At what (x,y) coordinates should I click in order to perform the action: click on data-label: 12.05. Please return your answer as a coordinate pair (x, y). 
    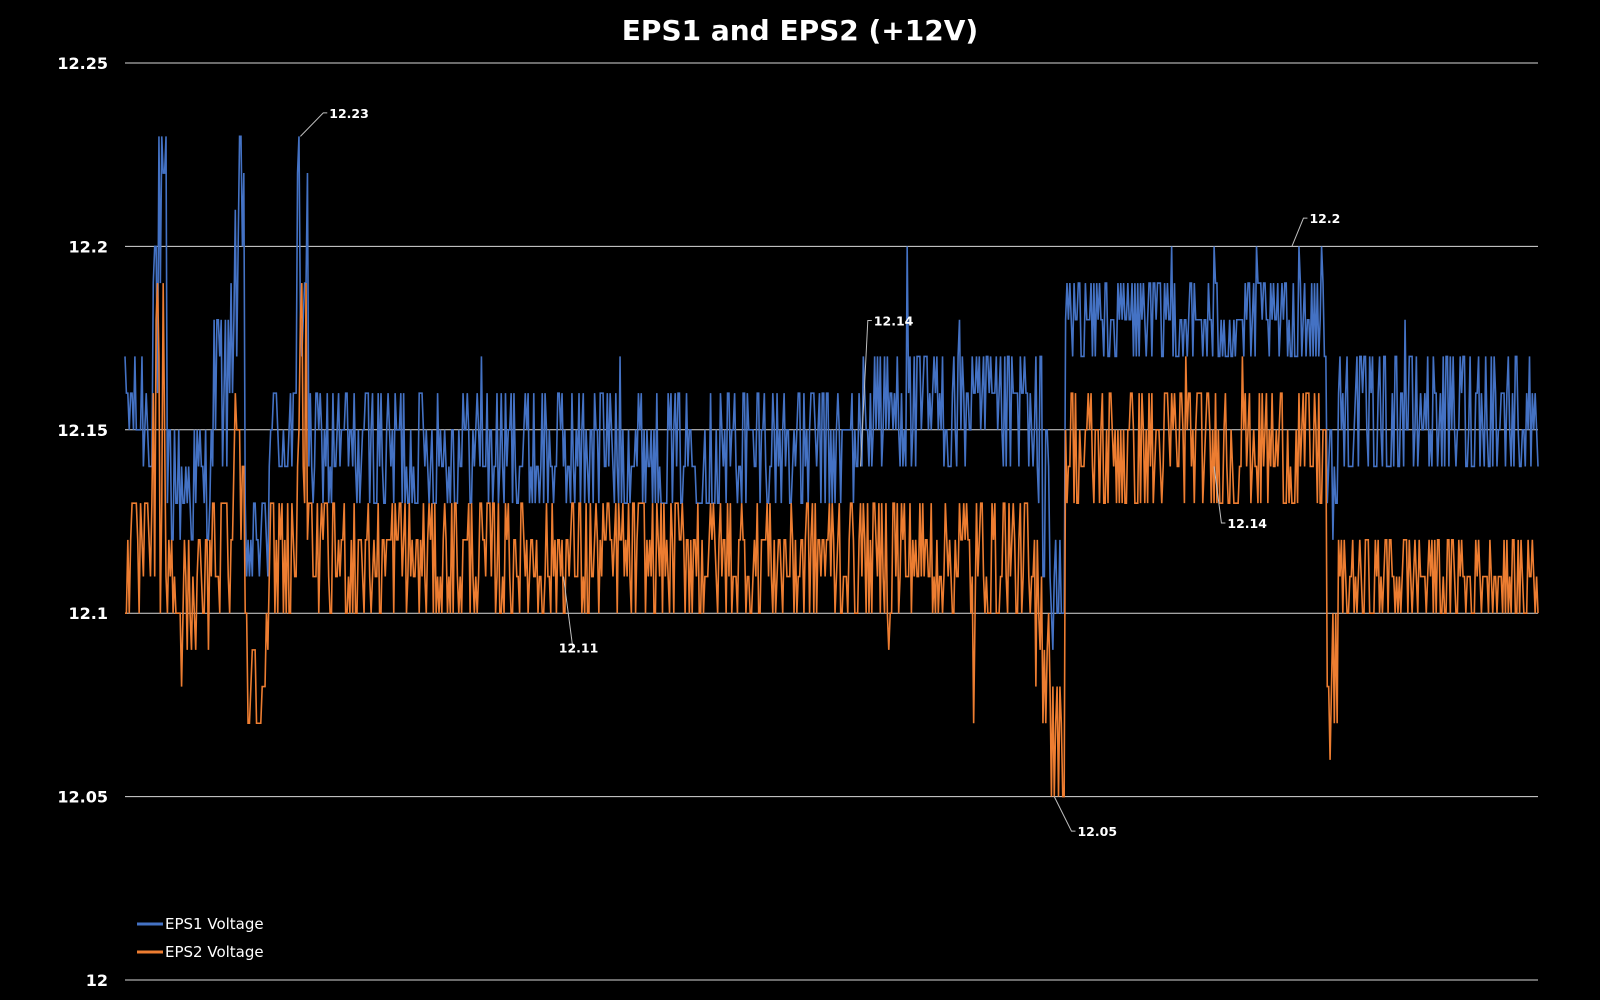
    Looking at the image, I should click on (1097, 831).